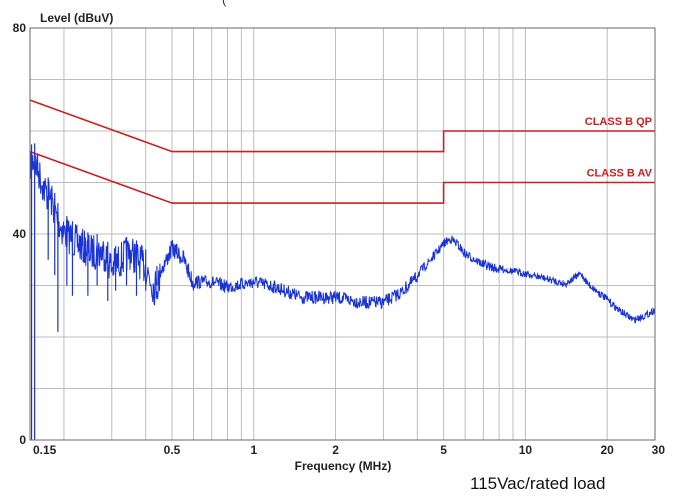 The width and height of the screenshot is (682, 502). Describe the element at coordinates (526, 450) in the screenshot. I see `x-tick-label: 10` at that location.